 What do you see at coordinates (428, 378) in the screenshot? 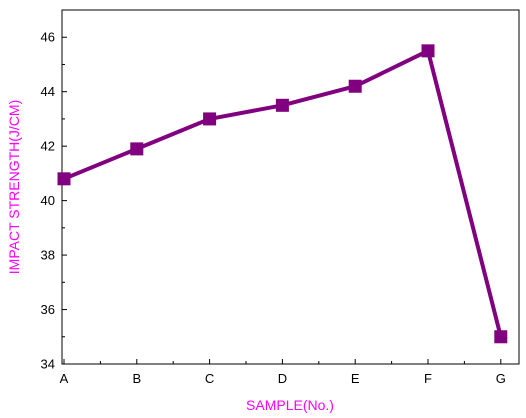
I see `x-tick-label: F` at bounding box center [428, 378].